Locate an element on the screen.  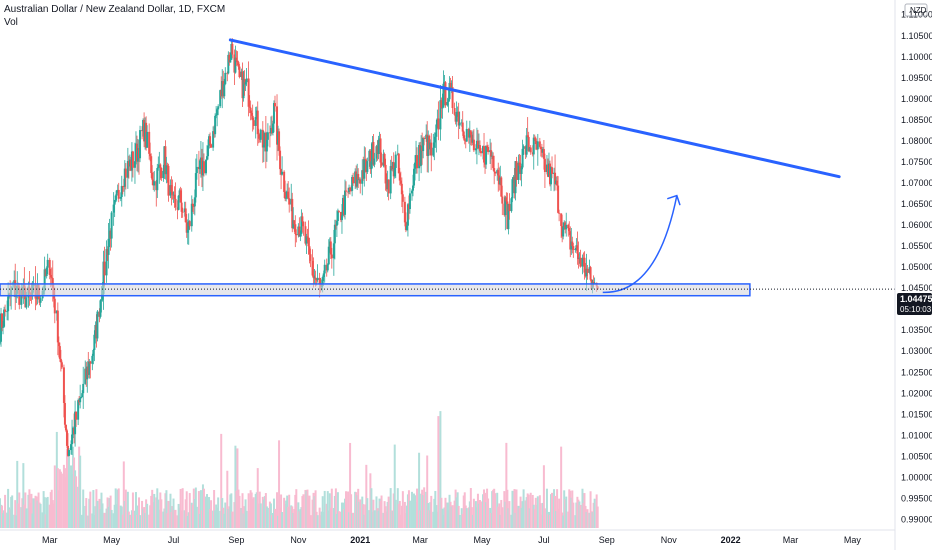
volume-legend-label: Vol is located at coordinates (11, 22).